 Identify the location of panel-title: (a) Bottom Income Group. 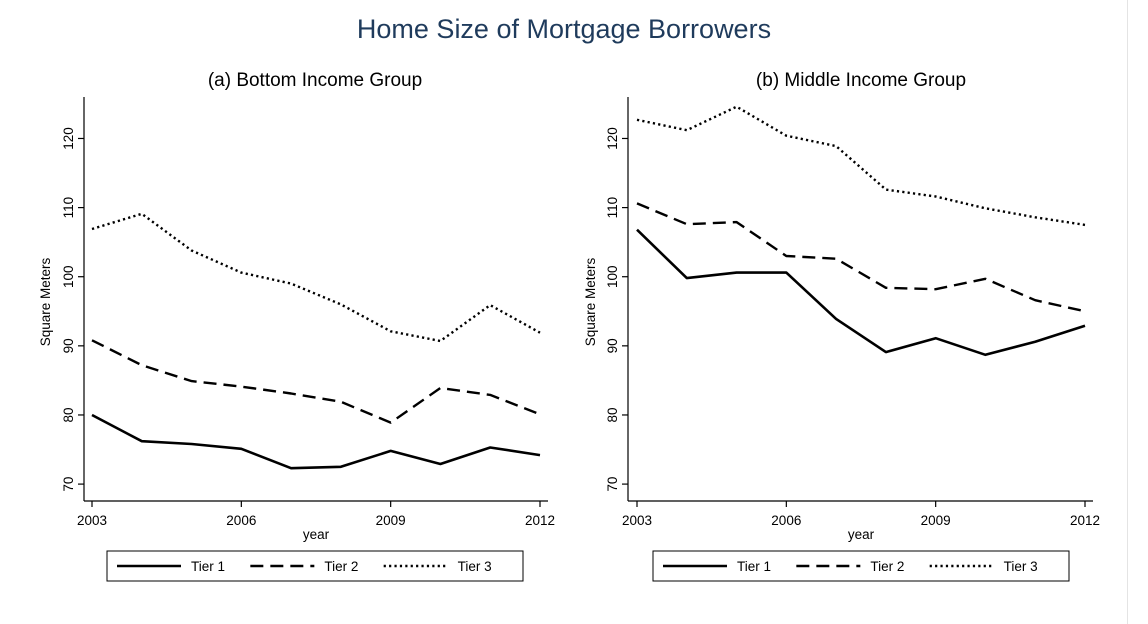
(315, 80).